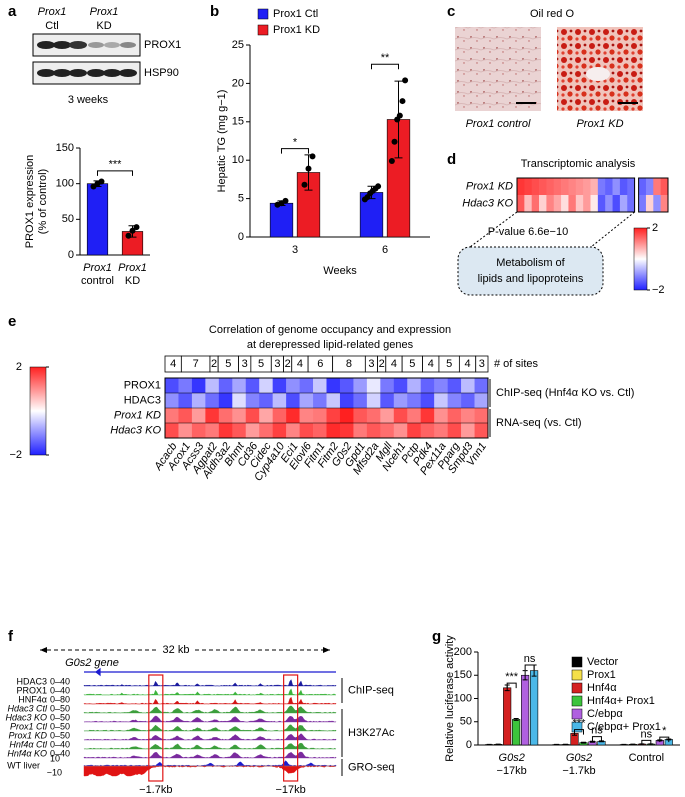 The height and width of the screenshot is (797, 685). Describe the element at coordinates (142, 400) in the screenshot. I see `row-label: HDAC3` at that location.